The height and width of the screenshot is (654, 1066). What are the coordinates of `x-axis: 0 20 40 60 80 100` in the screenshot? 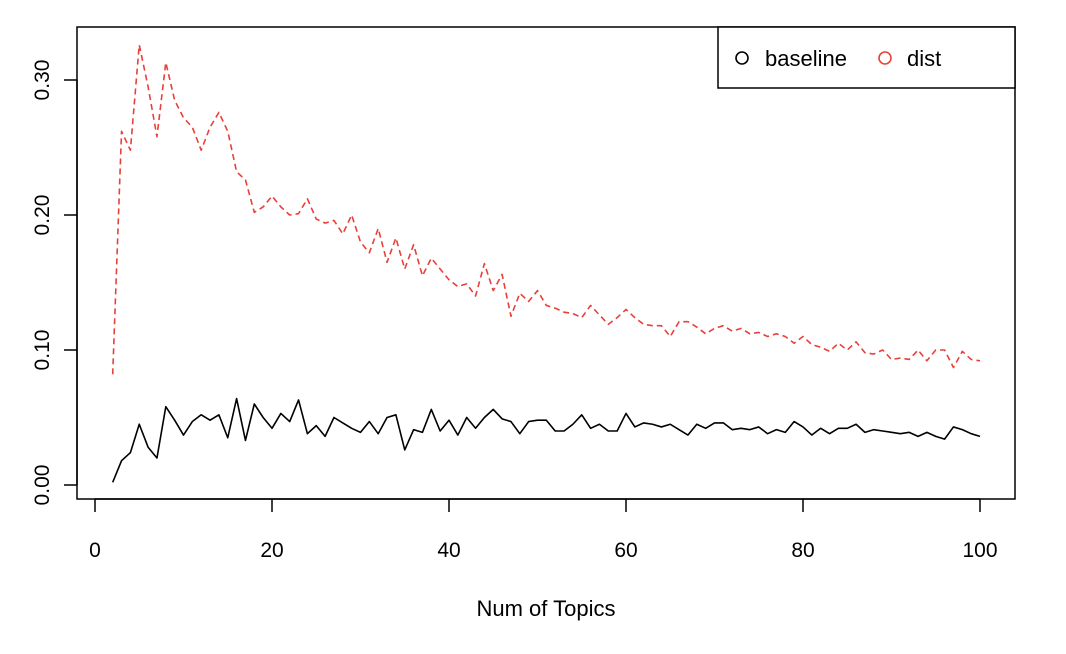 It's located at (543, 530).